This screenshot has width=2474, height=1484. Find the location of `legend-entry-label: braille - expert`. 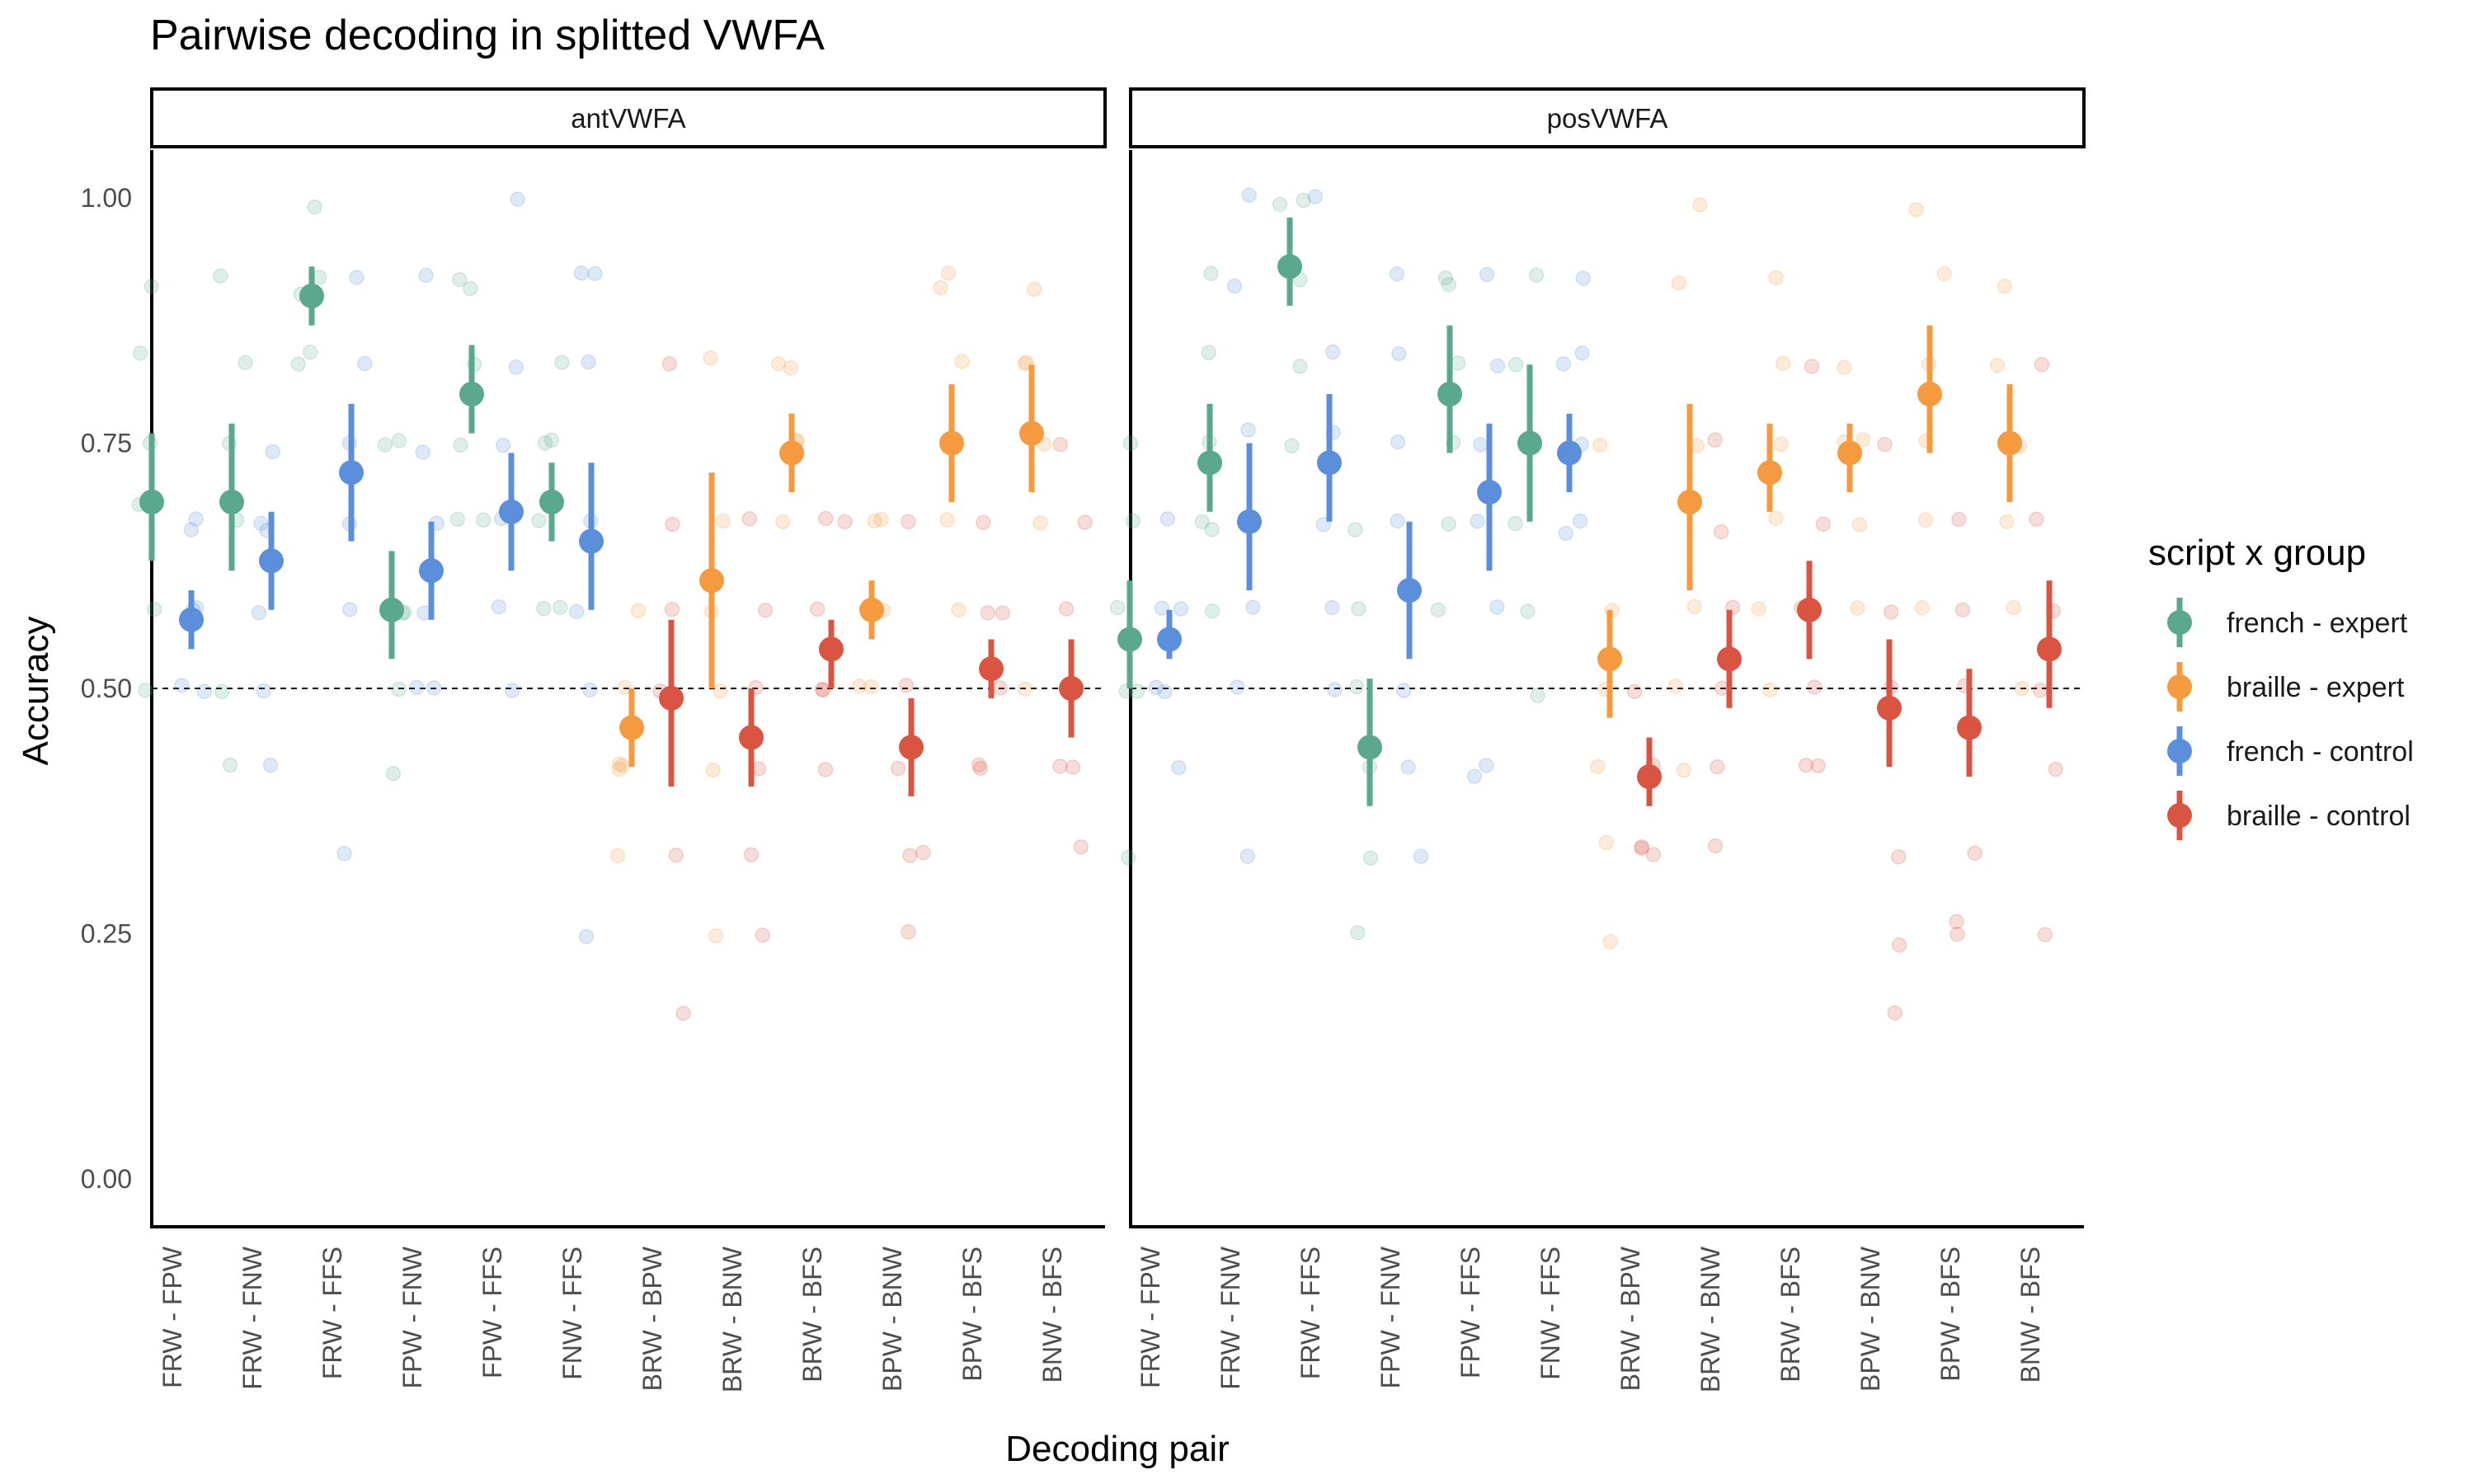

legend-entry-label: braille - expert is located at coordinates (2316, 687).